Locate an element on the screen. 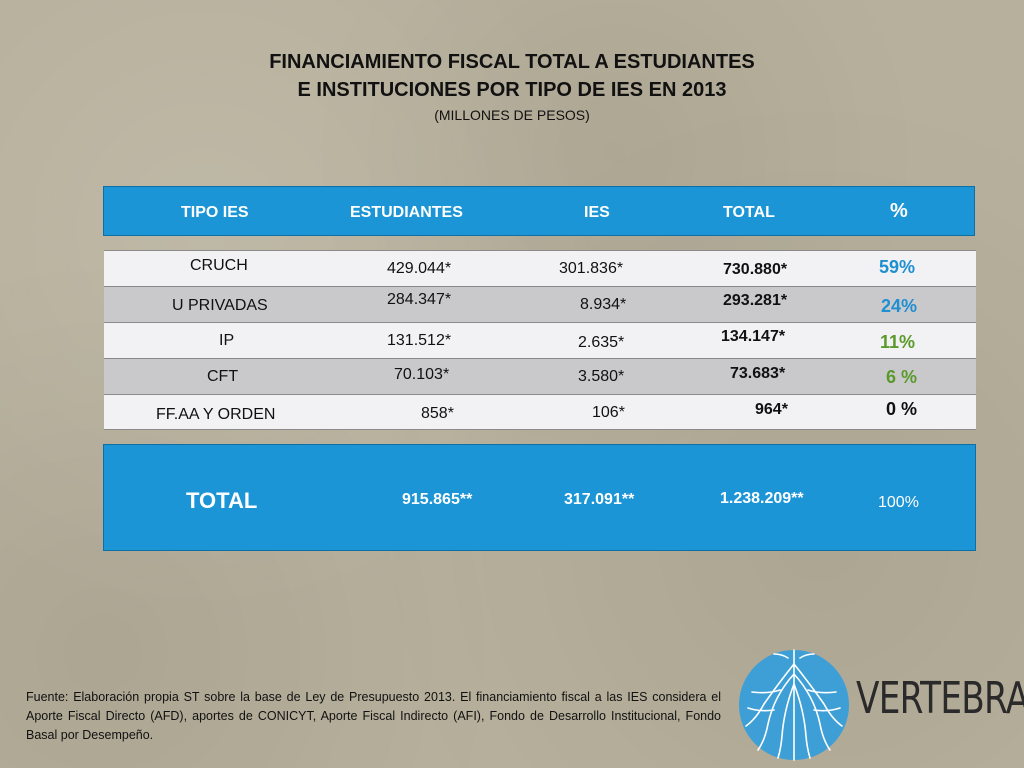 This screenshot has height=768, width=1024. cell-ies: 2.635* is located at coordinates (601, 342).